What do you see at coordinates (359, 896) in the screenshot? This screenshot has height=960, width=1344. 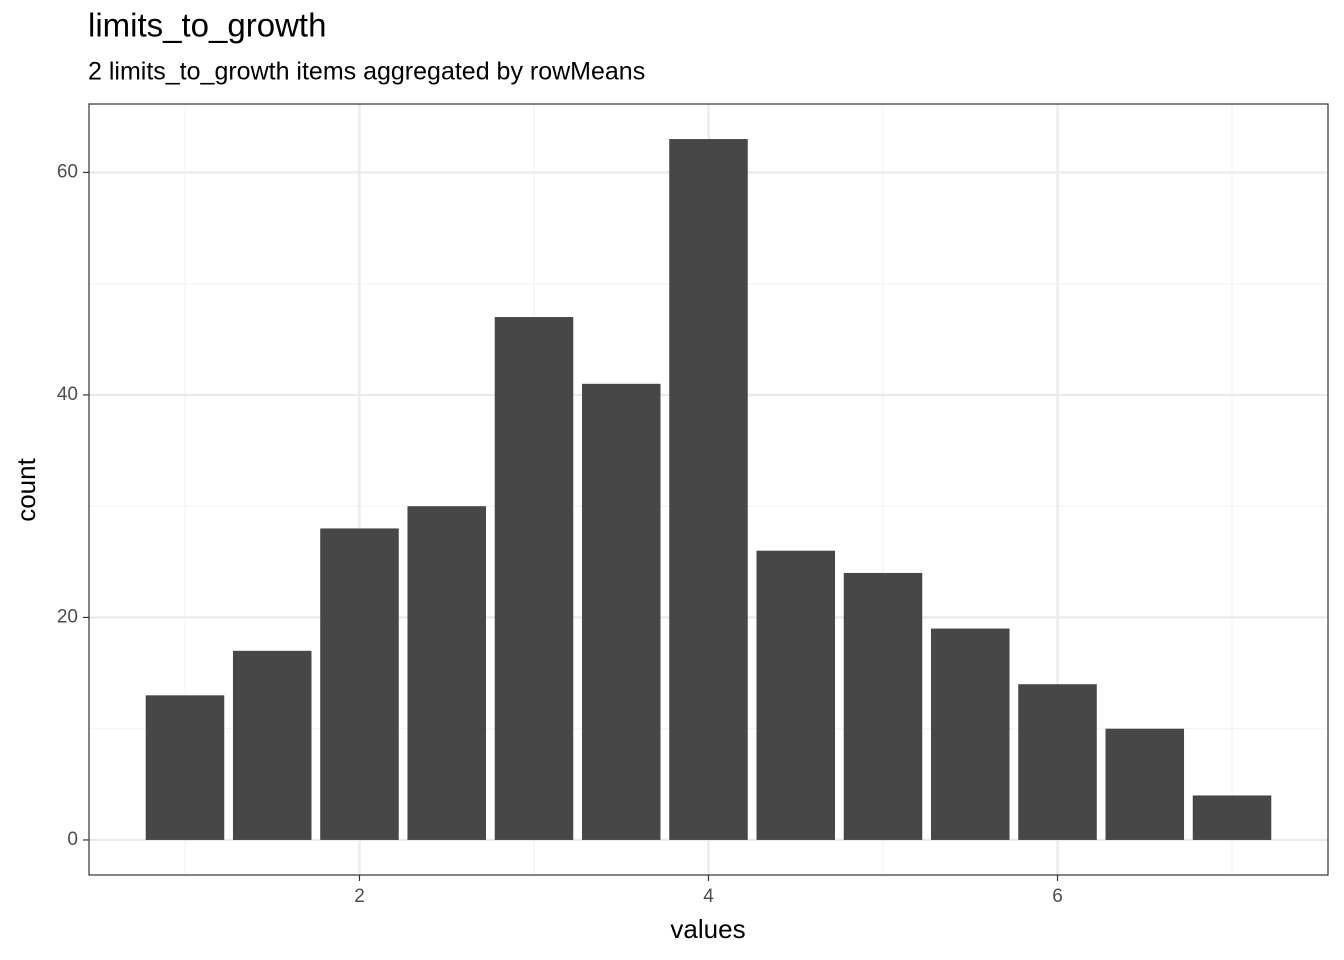 I see `x-tick-label: 2` at bounding box center [359, 896].